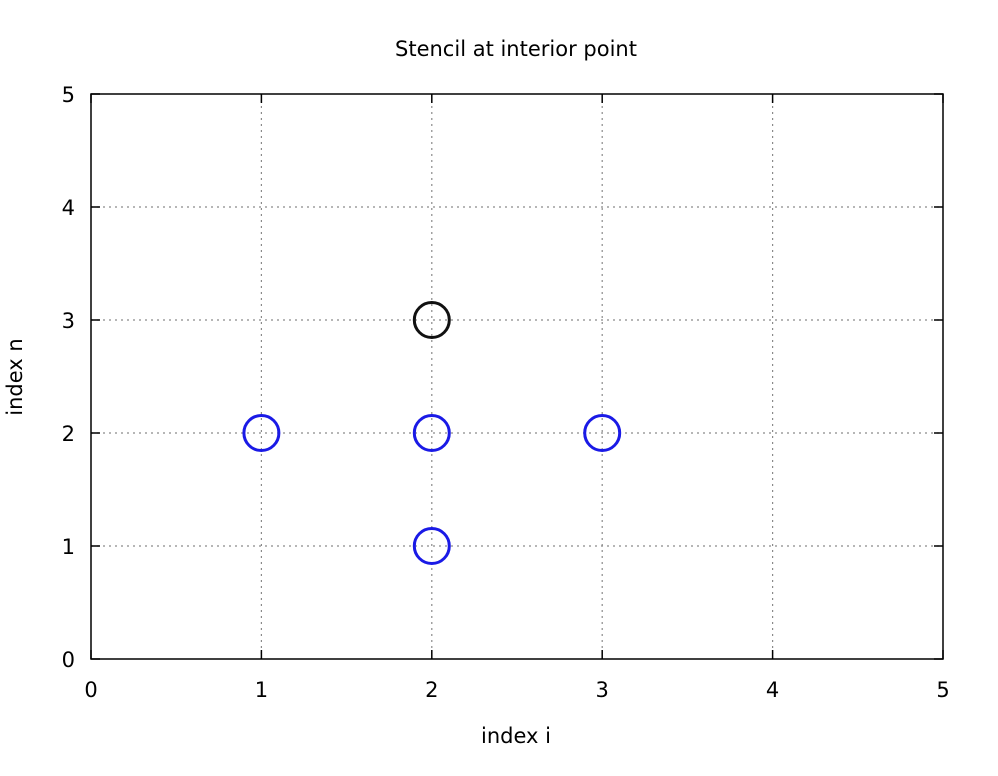 The height and width of the screenshot is (776, 998). Describe the element at coordinates (602, 690) in the screenshot. I see `x-tick-label: 3` at that location.